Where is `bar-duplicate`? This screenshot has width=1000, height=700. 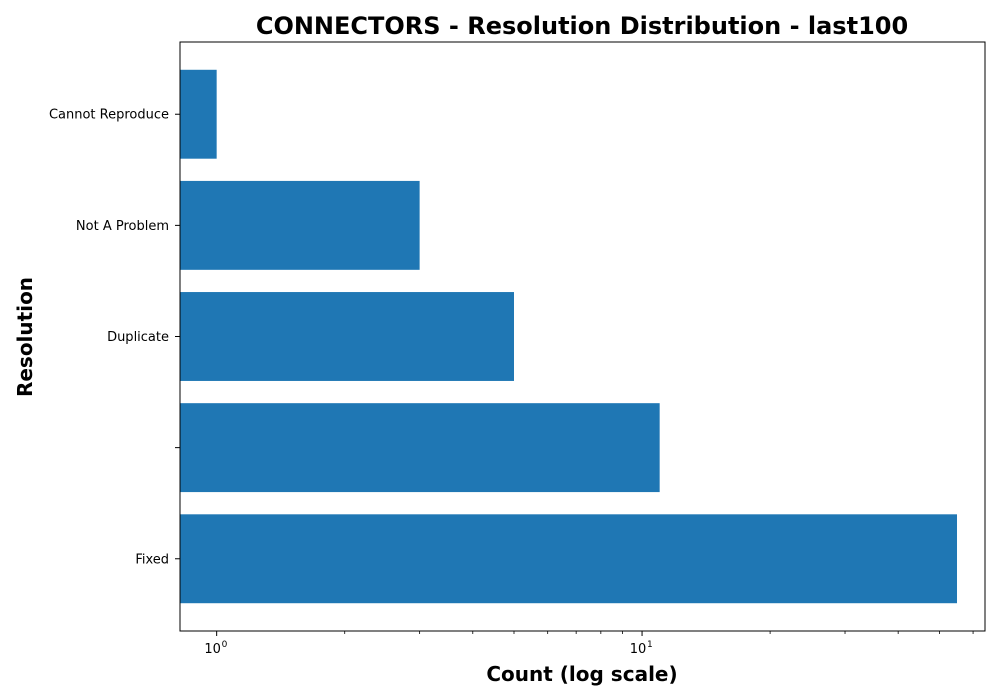 bar-duplicate is located at coordinates (347, 336).